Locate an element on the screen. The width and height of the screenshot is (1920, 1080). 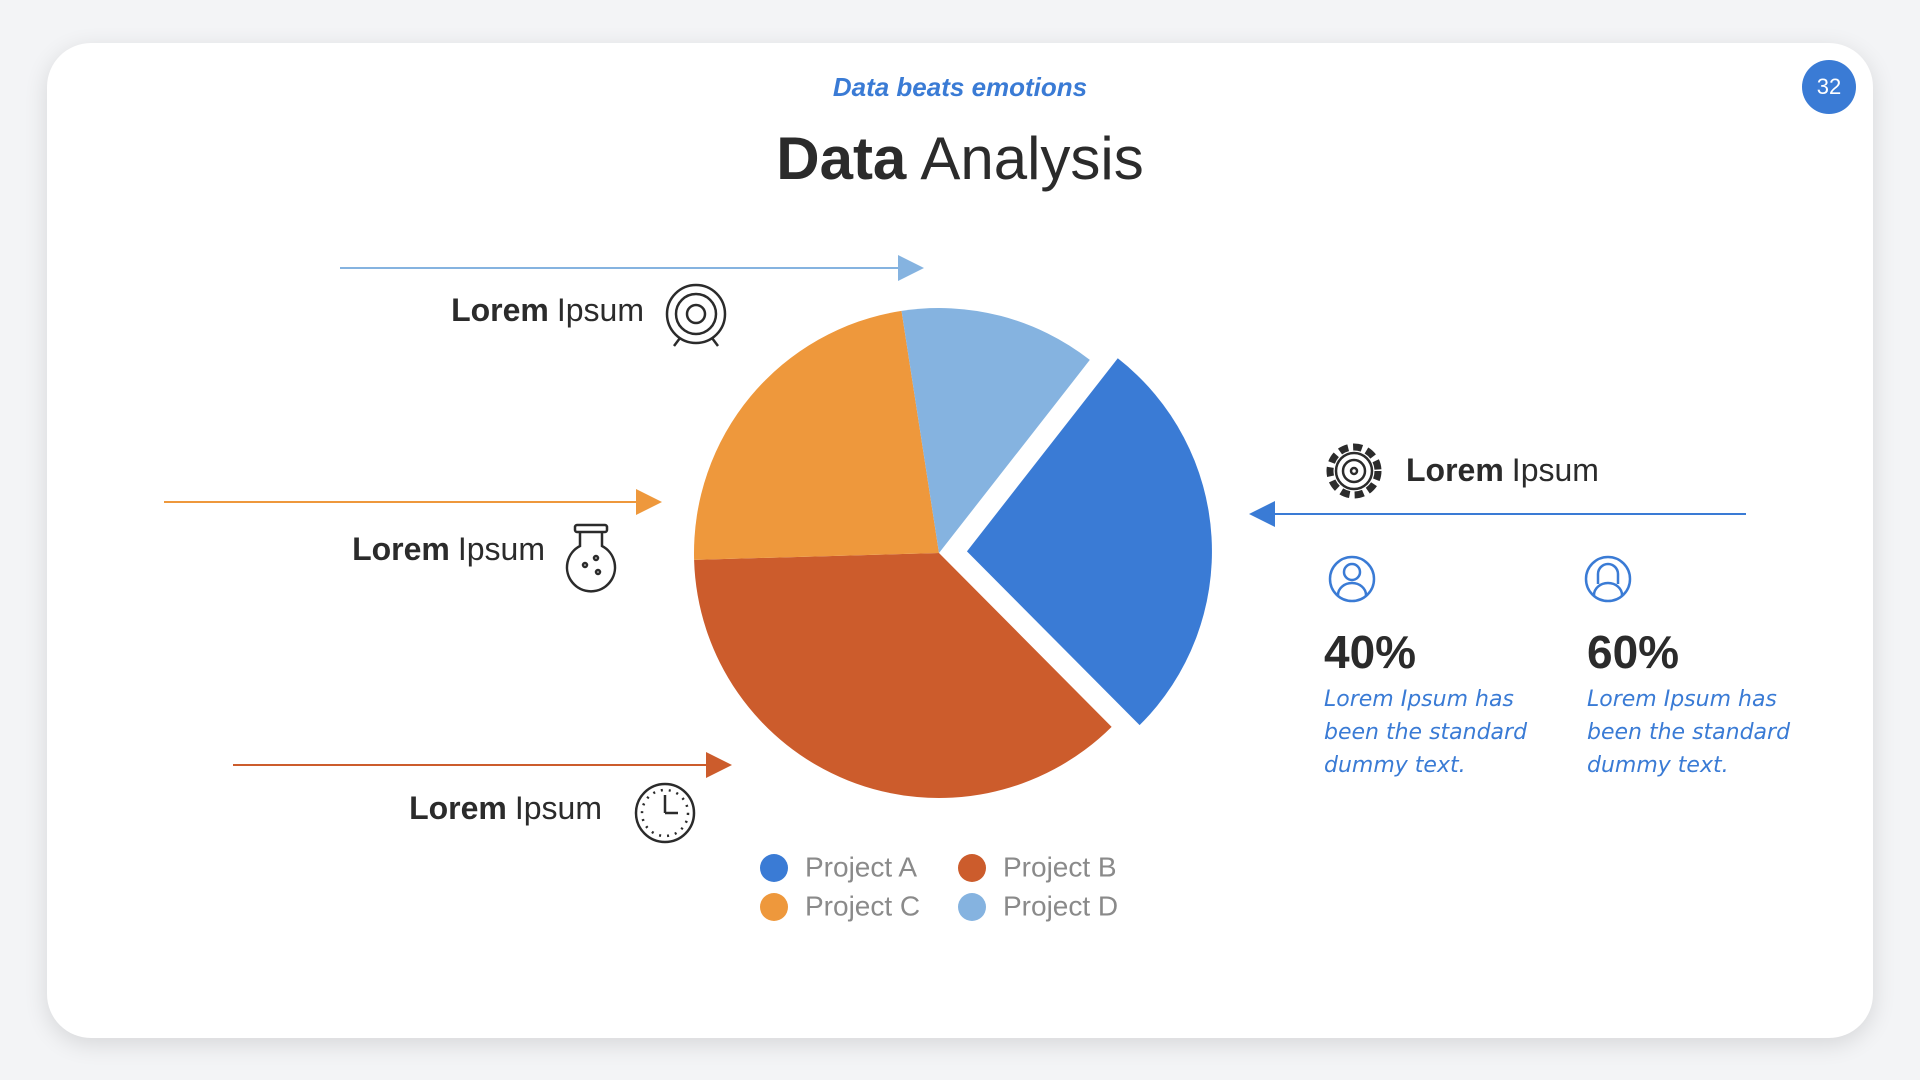
pie-chart is located at coordinates (953, 553).